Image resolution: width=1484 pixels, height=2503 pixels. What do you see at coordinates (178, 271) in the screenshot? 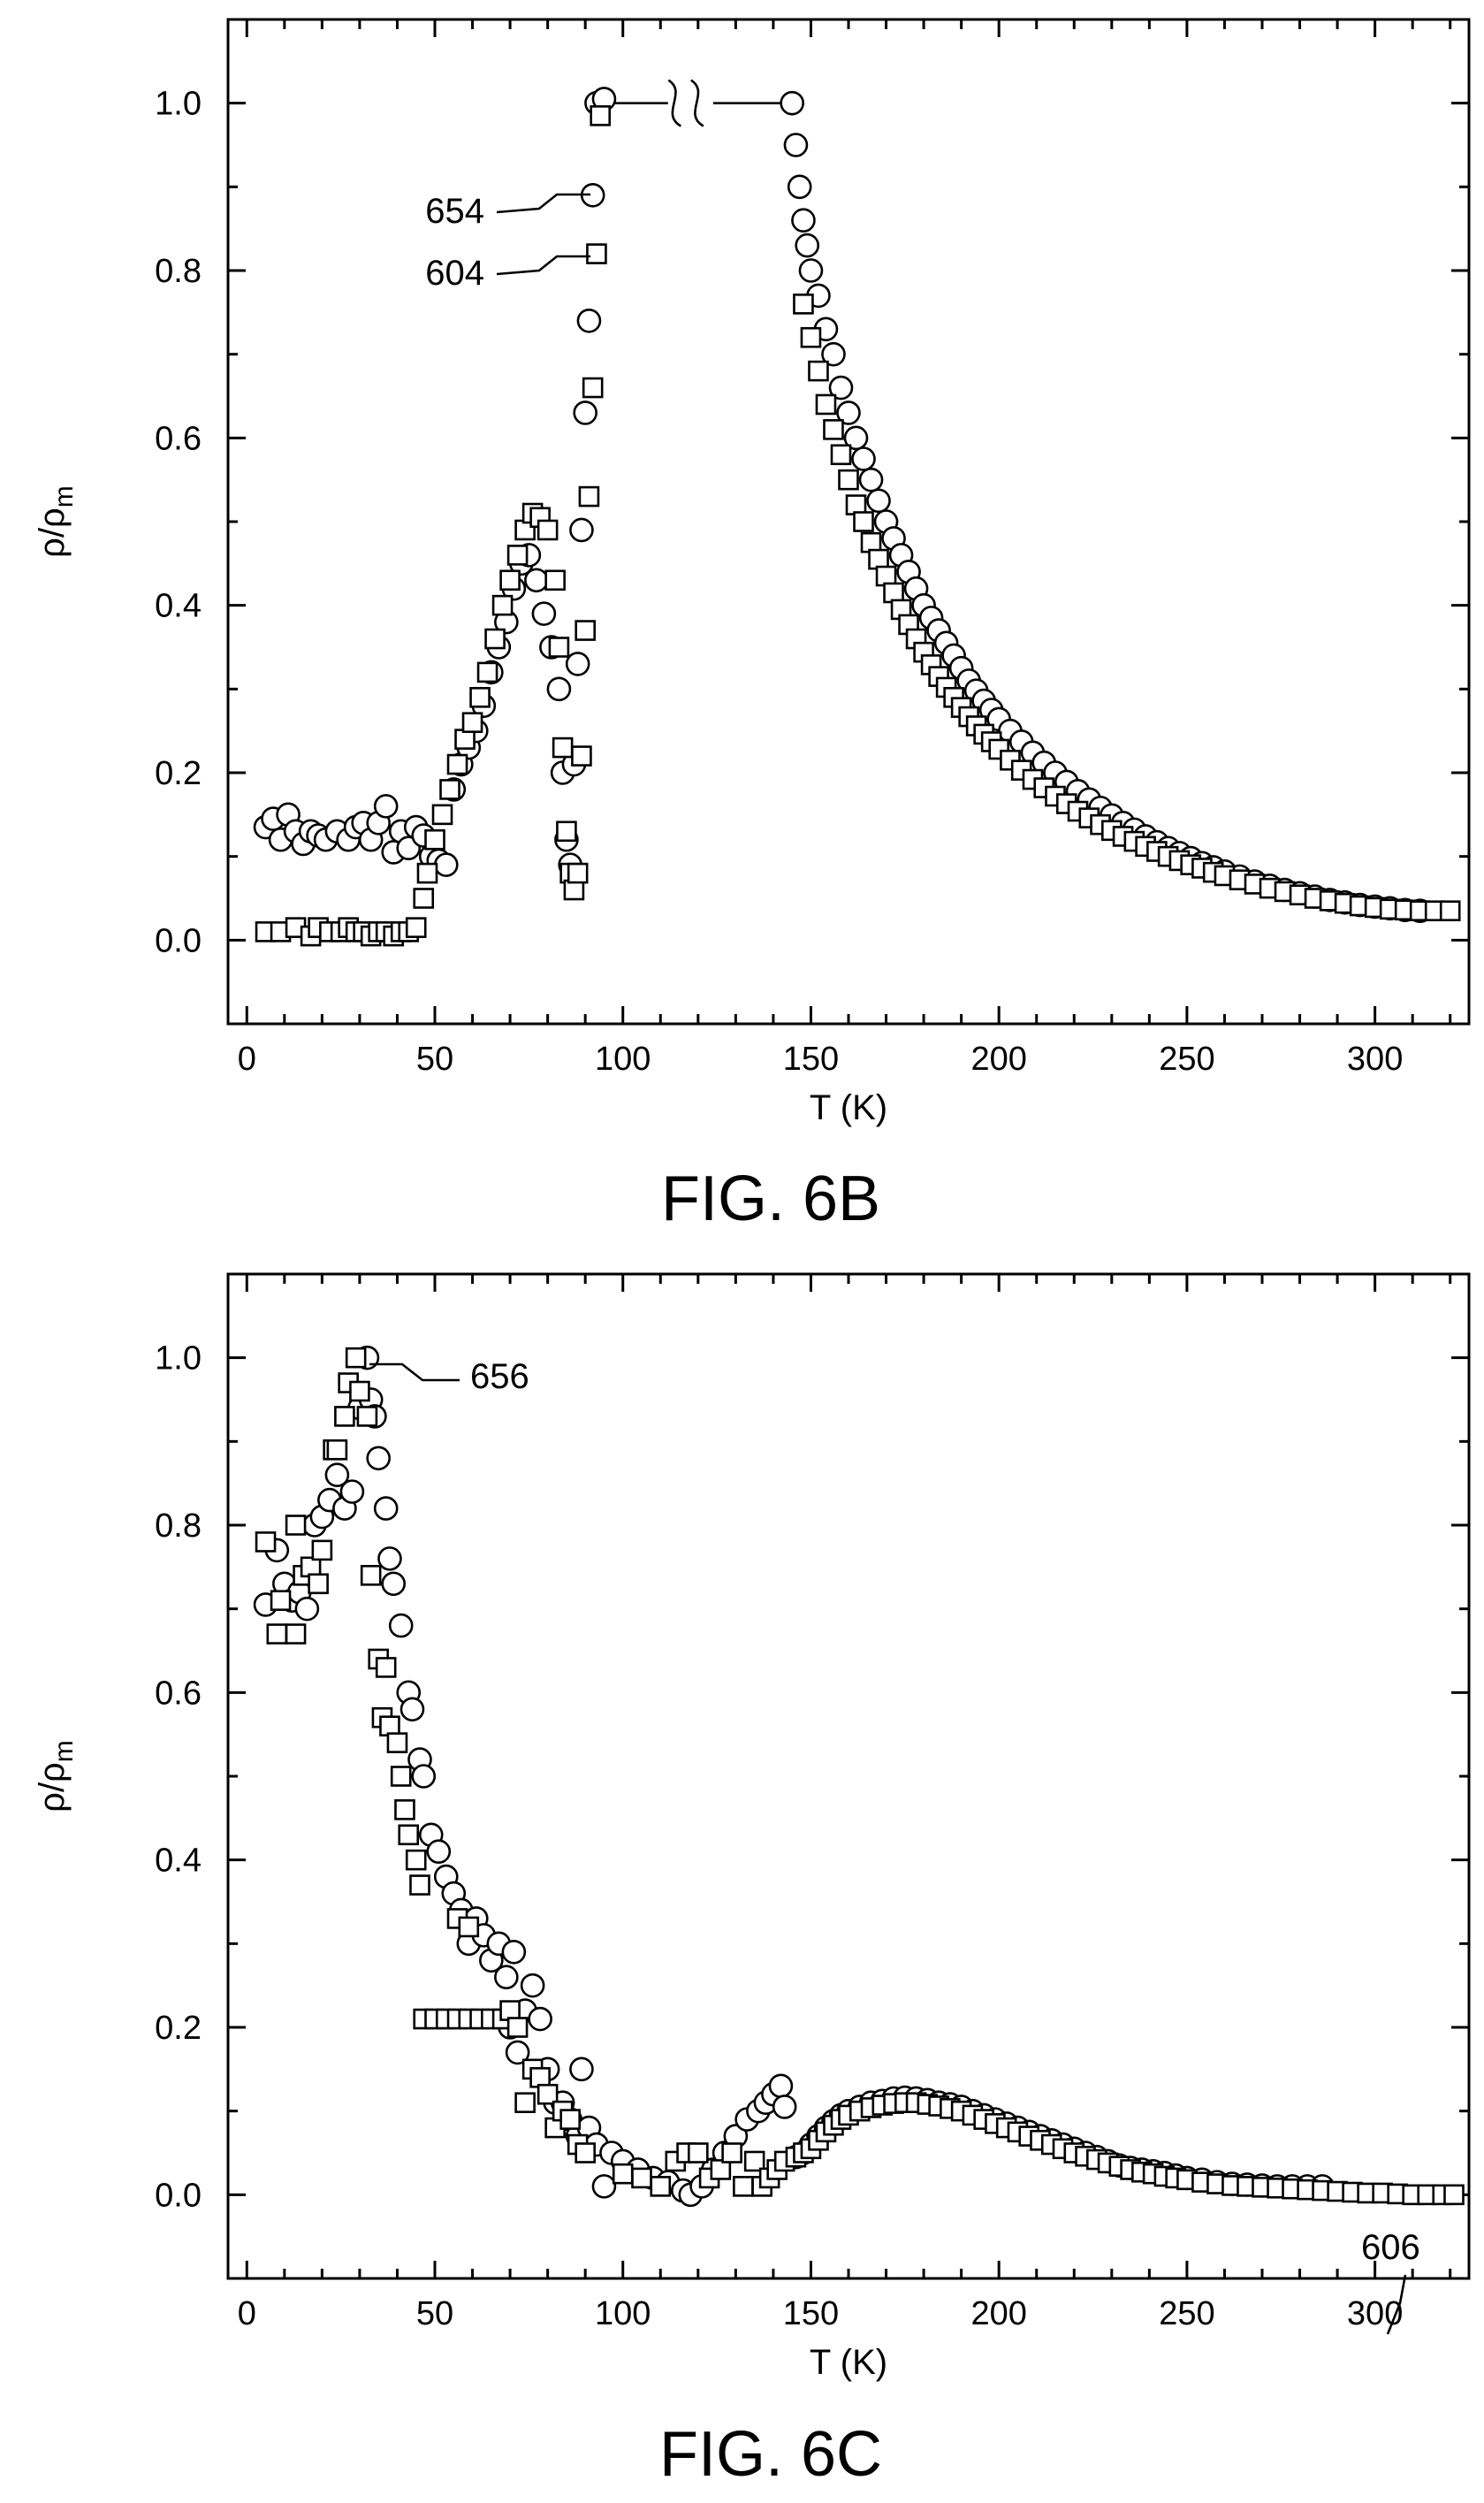
I see `y-tick-label: 0.8` at bounding box center [178, 271].